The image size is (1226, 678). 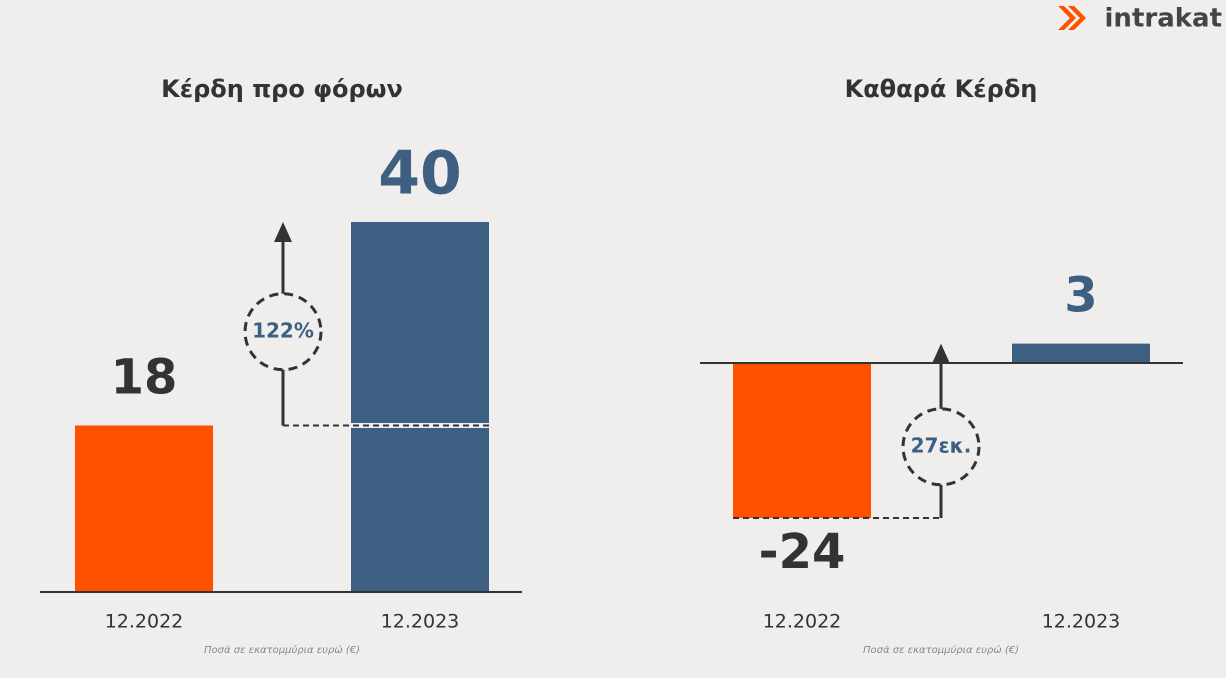 I want to click on chart-title: Καθαρά Κέρδη, so click(x=941, y=89).